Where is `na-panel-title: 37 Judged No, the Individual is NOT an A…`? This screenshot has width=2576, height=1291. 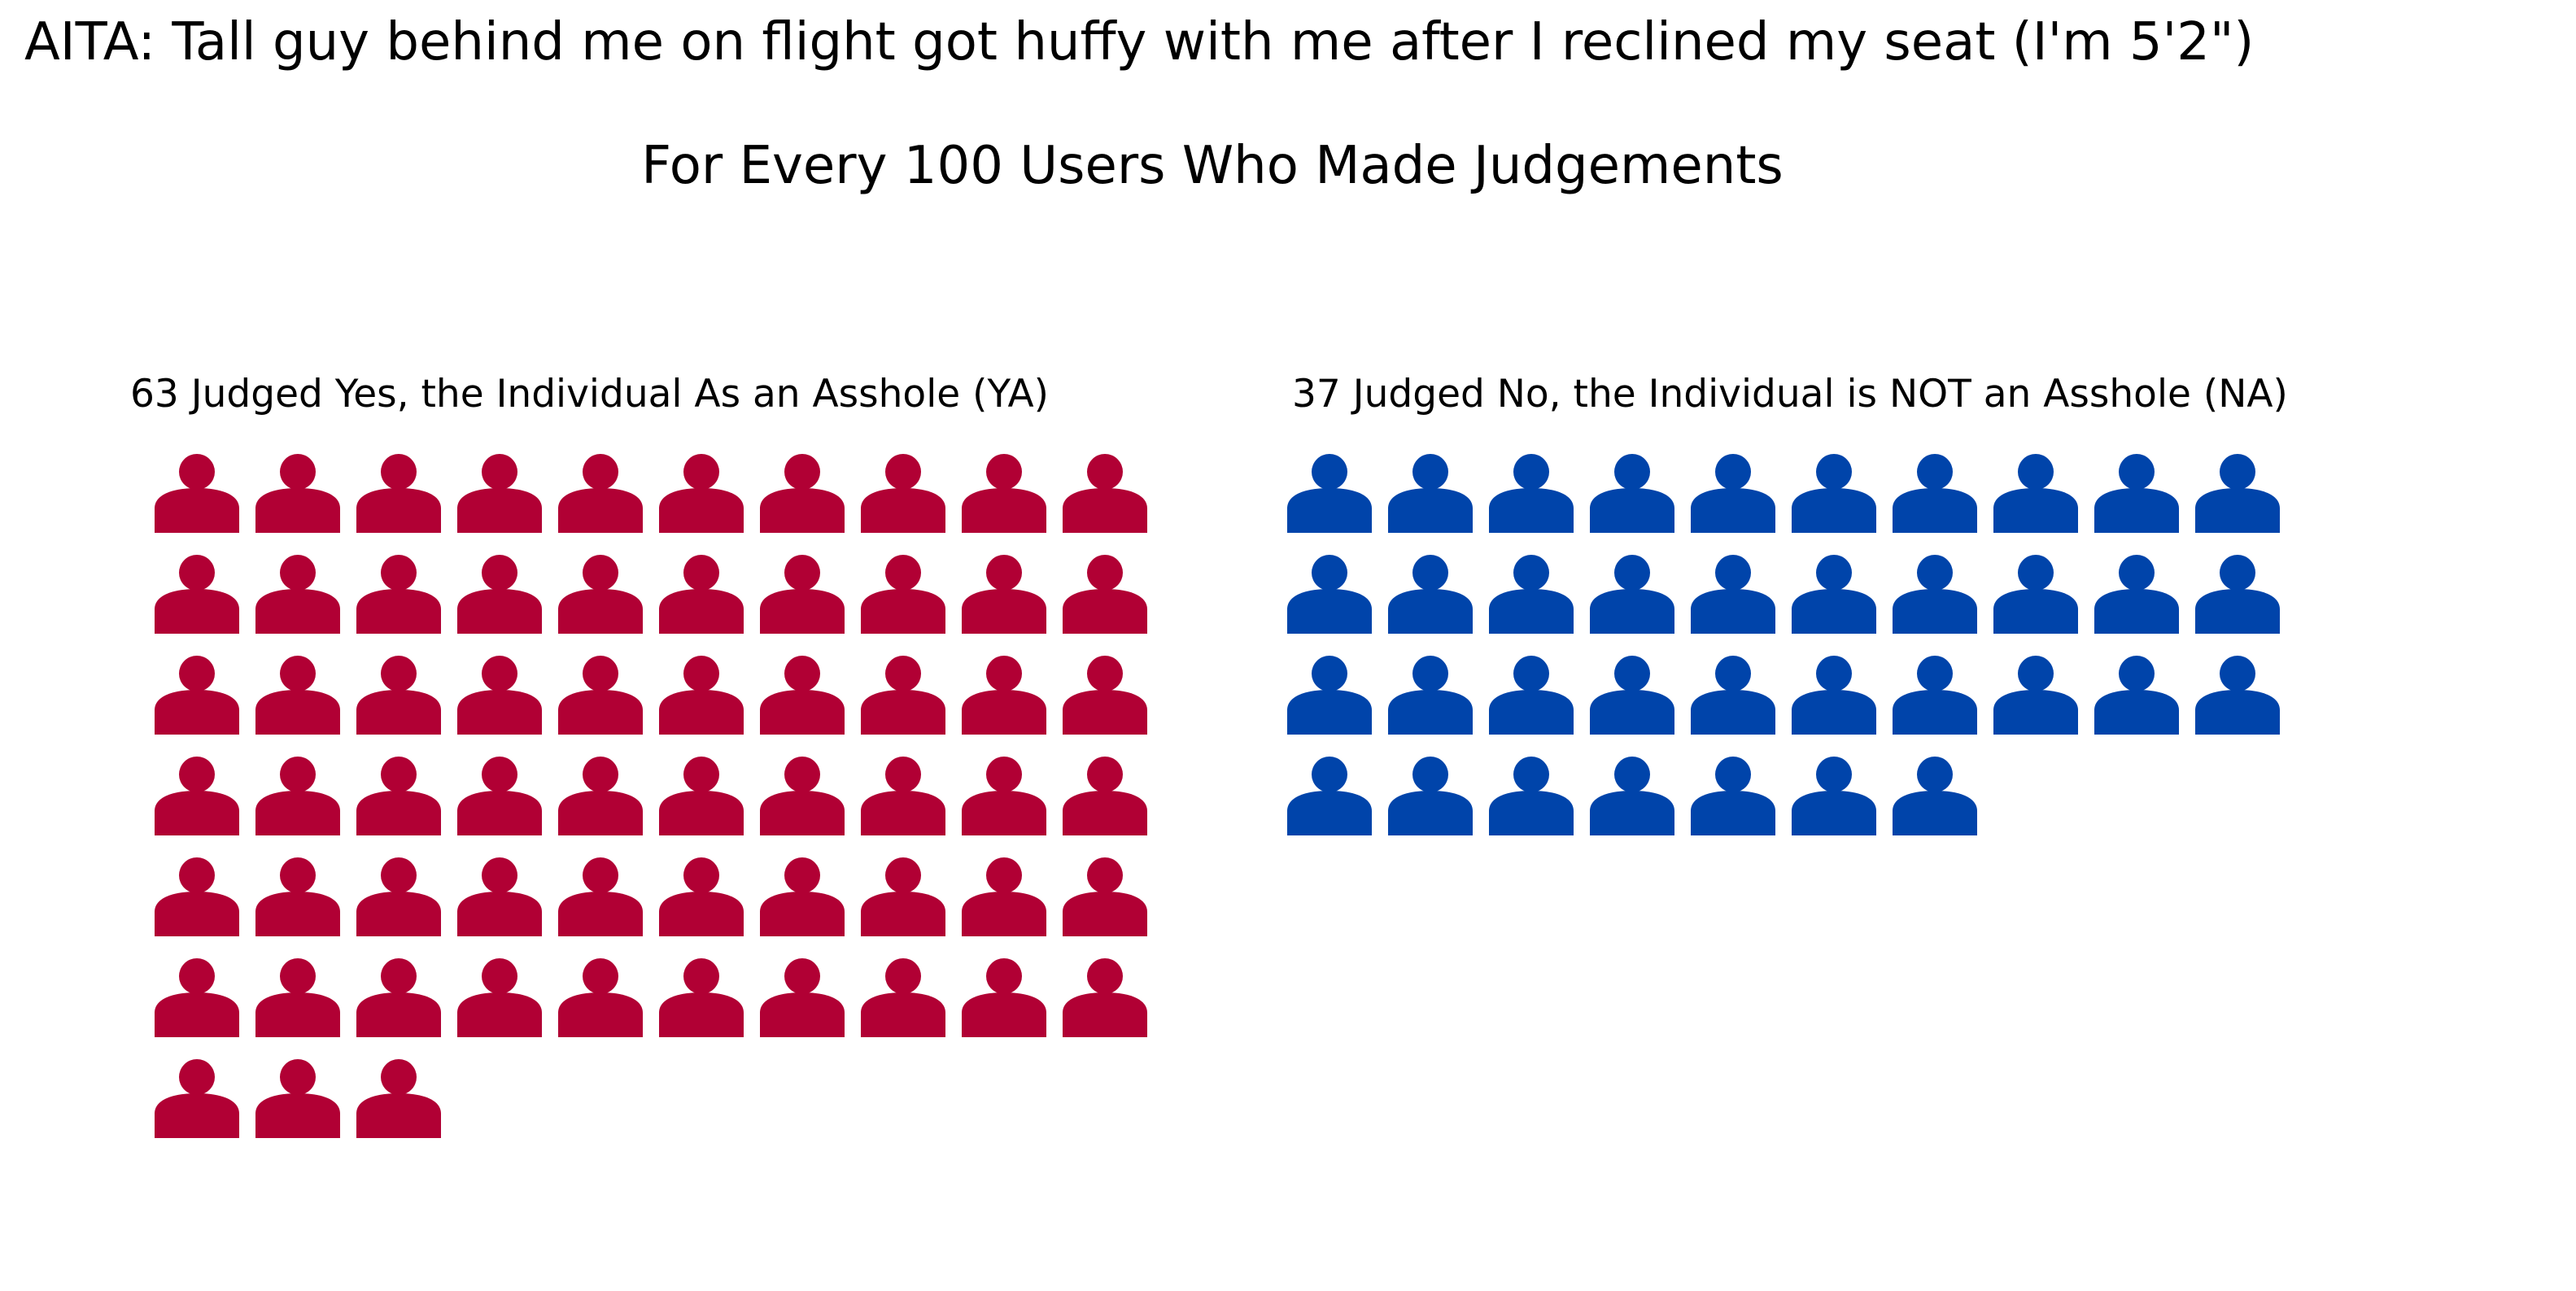 na-panel-title: 37 Judged No, the Individual is NOT an A… is located at coordinates (1790, 394).